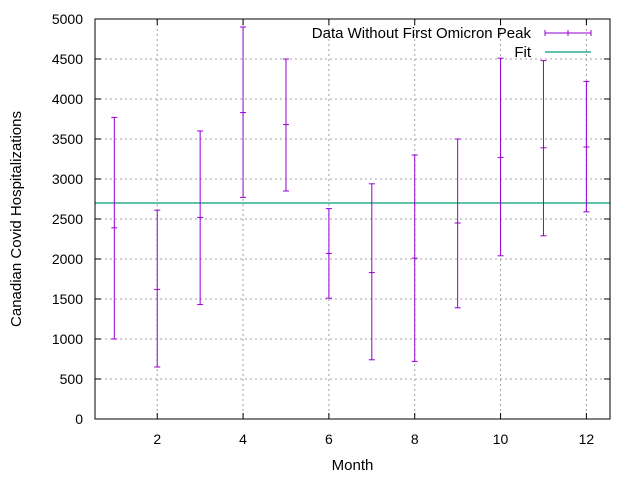 This screenshot has height=480, width=640. Describe the element at coordinates (72, 379) in the screenshot. I see `y-tick-label: 500` at that location.